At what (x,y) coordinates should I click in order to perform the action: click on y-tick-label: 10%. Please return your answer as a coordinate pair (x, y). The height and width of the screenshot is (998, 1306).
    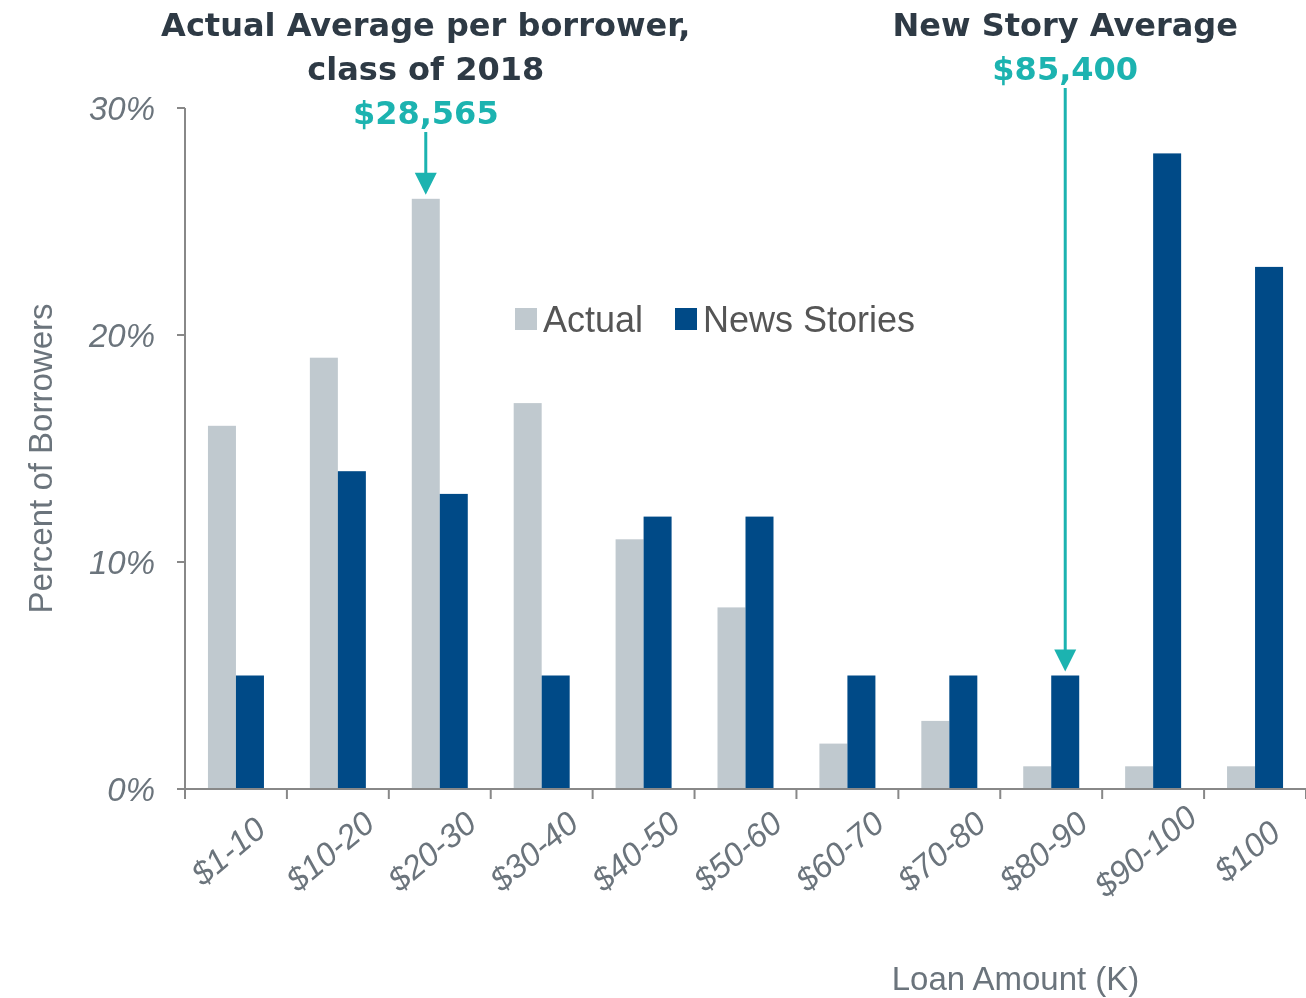
    Looking at the image, I should click on (121, 562).